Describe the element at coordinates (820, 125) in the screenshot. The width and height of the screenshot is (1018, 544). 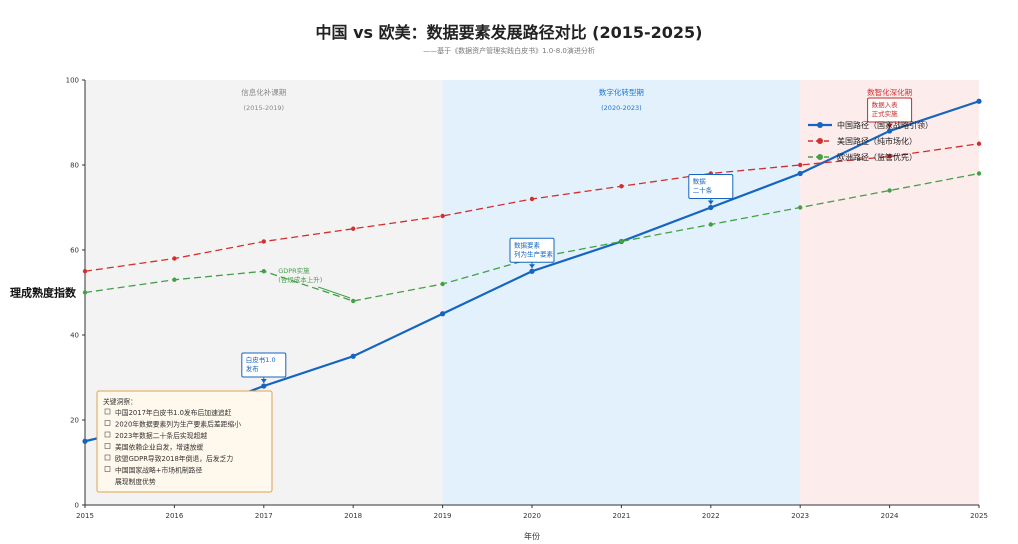
I see `legend-marker-china` at that location.